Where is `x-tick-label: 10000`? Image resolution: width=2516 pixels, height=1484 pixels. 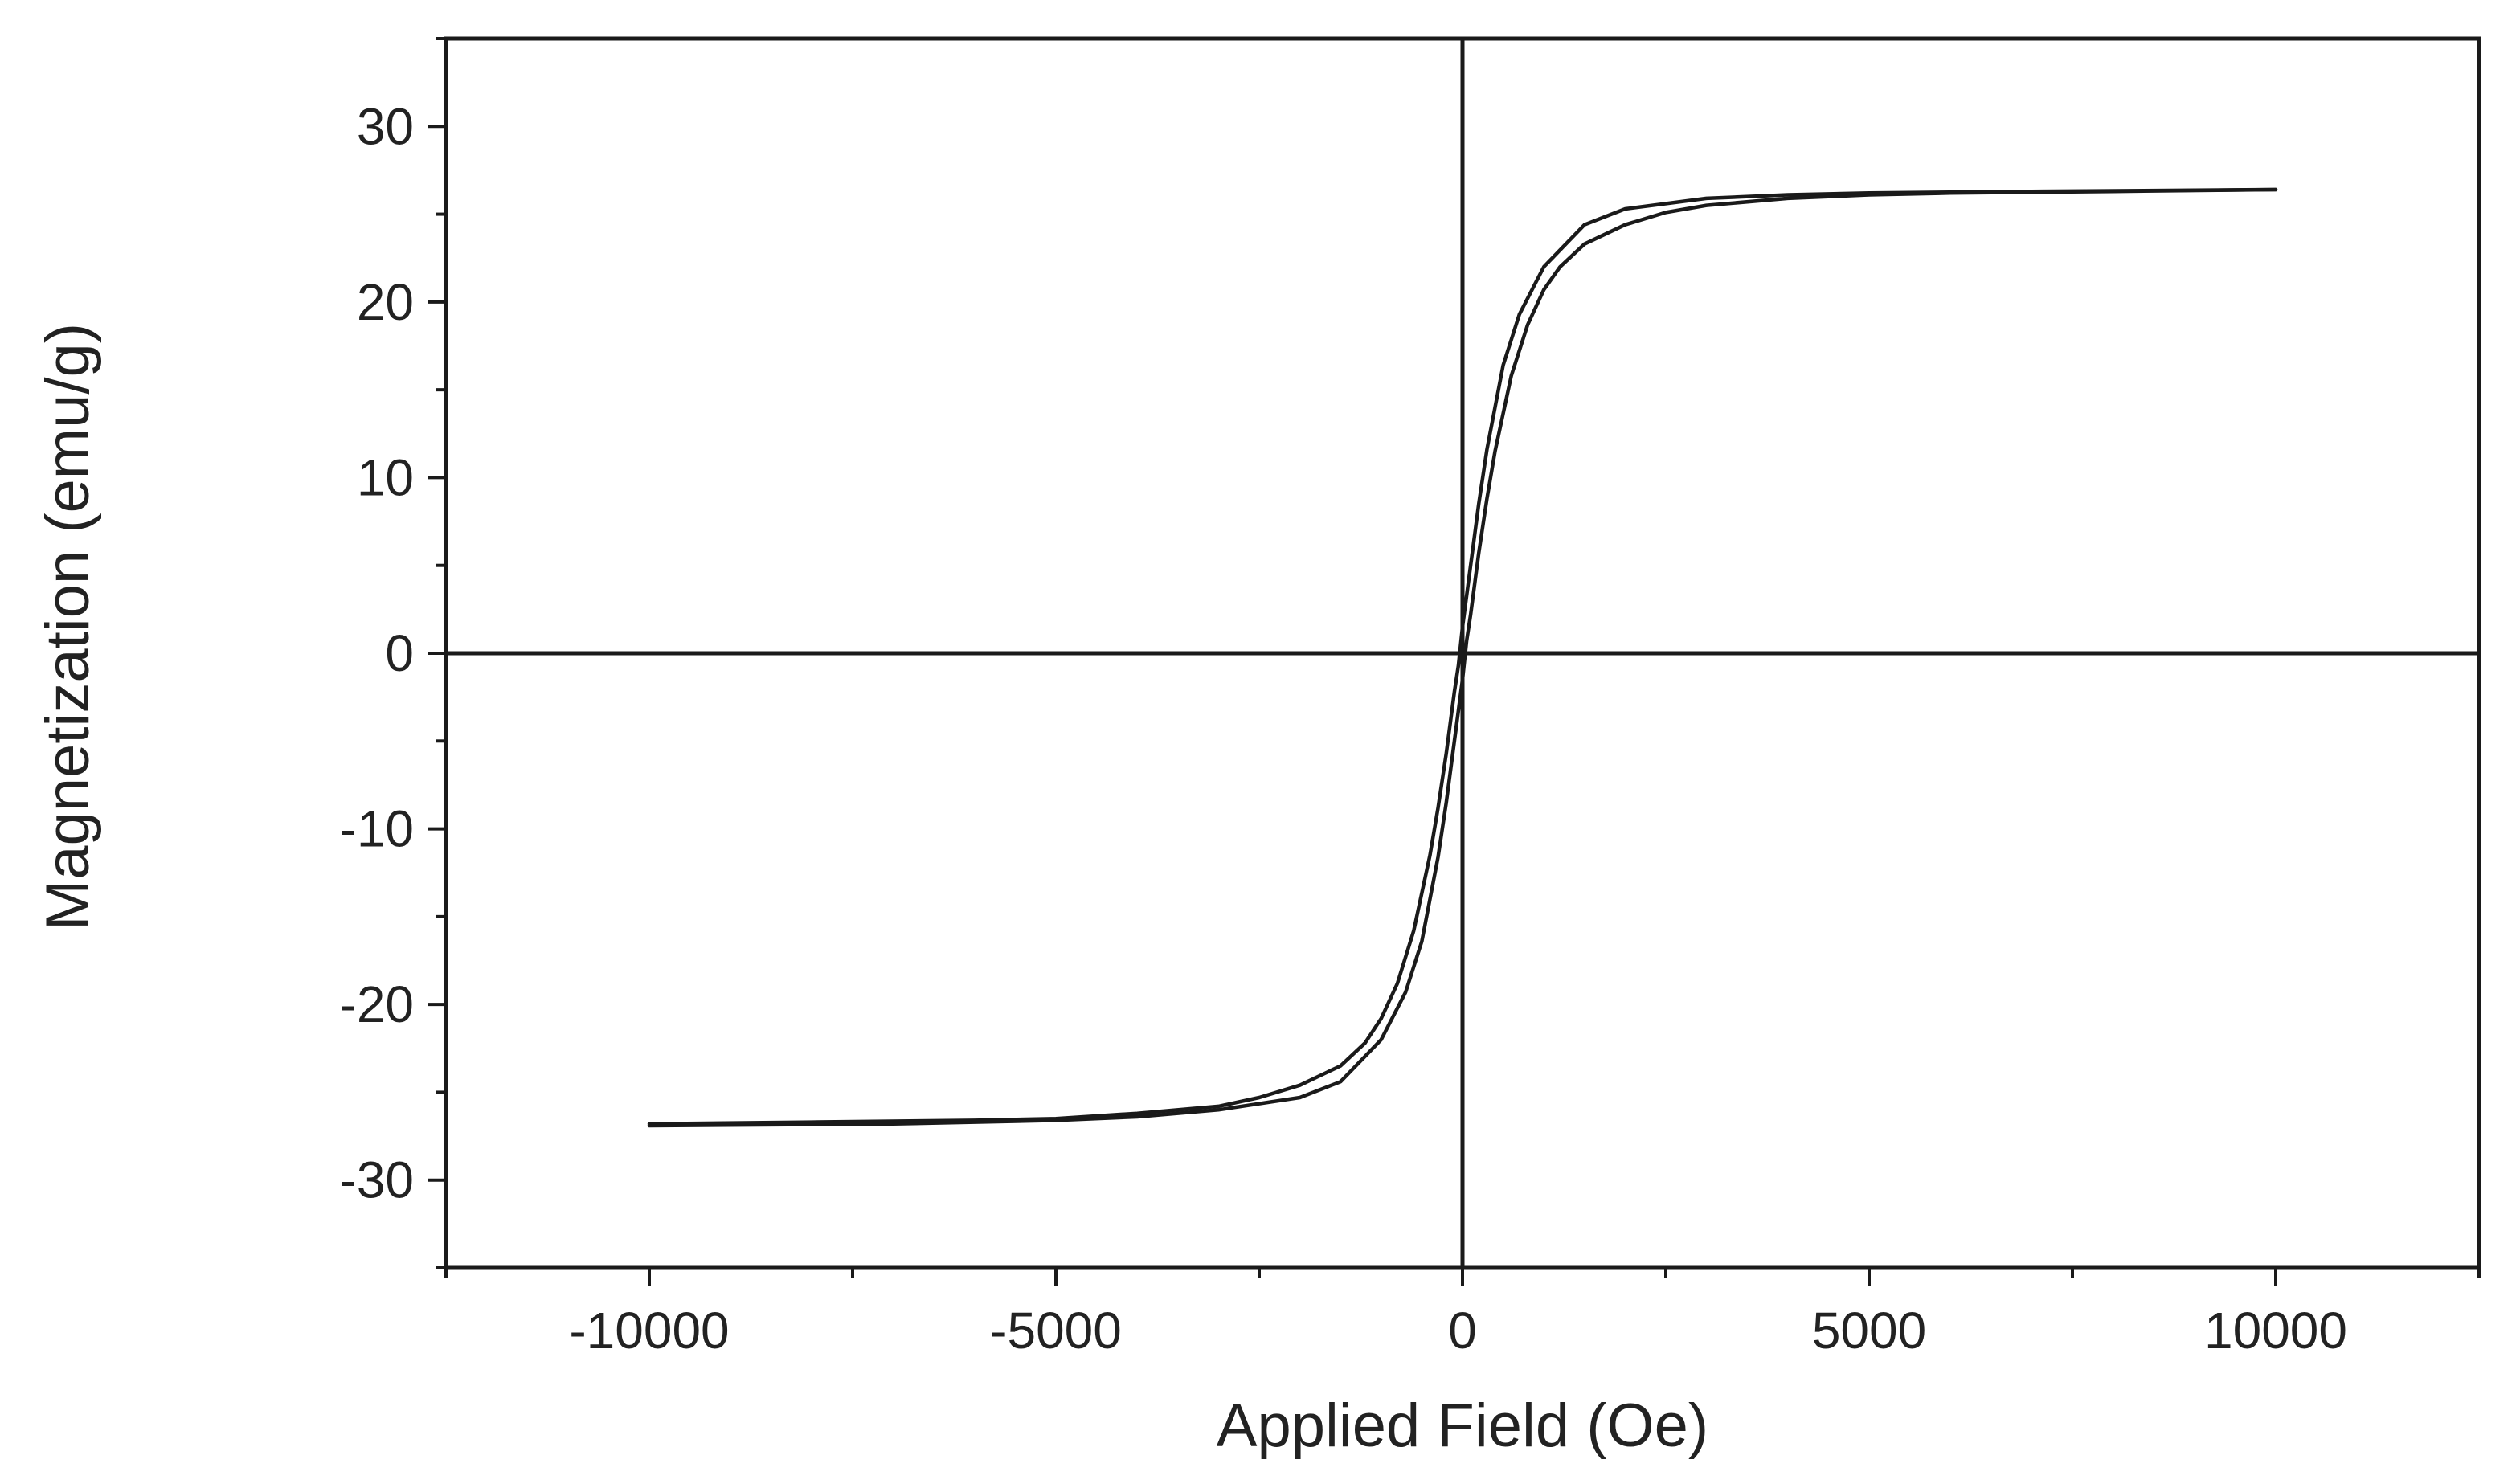
x-tick-label: 10000 is located at coordinates (2275, 1330).